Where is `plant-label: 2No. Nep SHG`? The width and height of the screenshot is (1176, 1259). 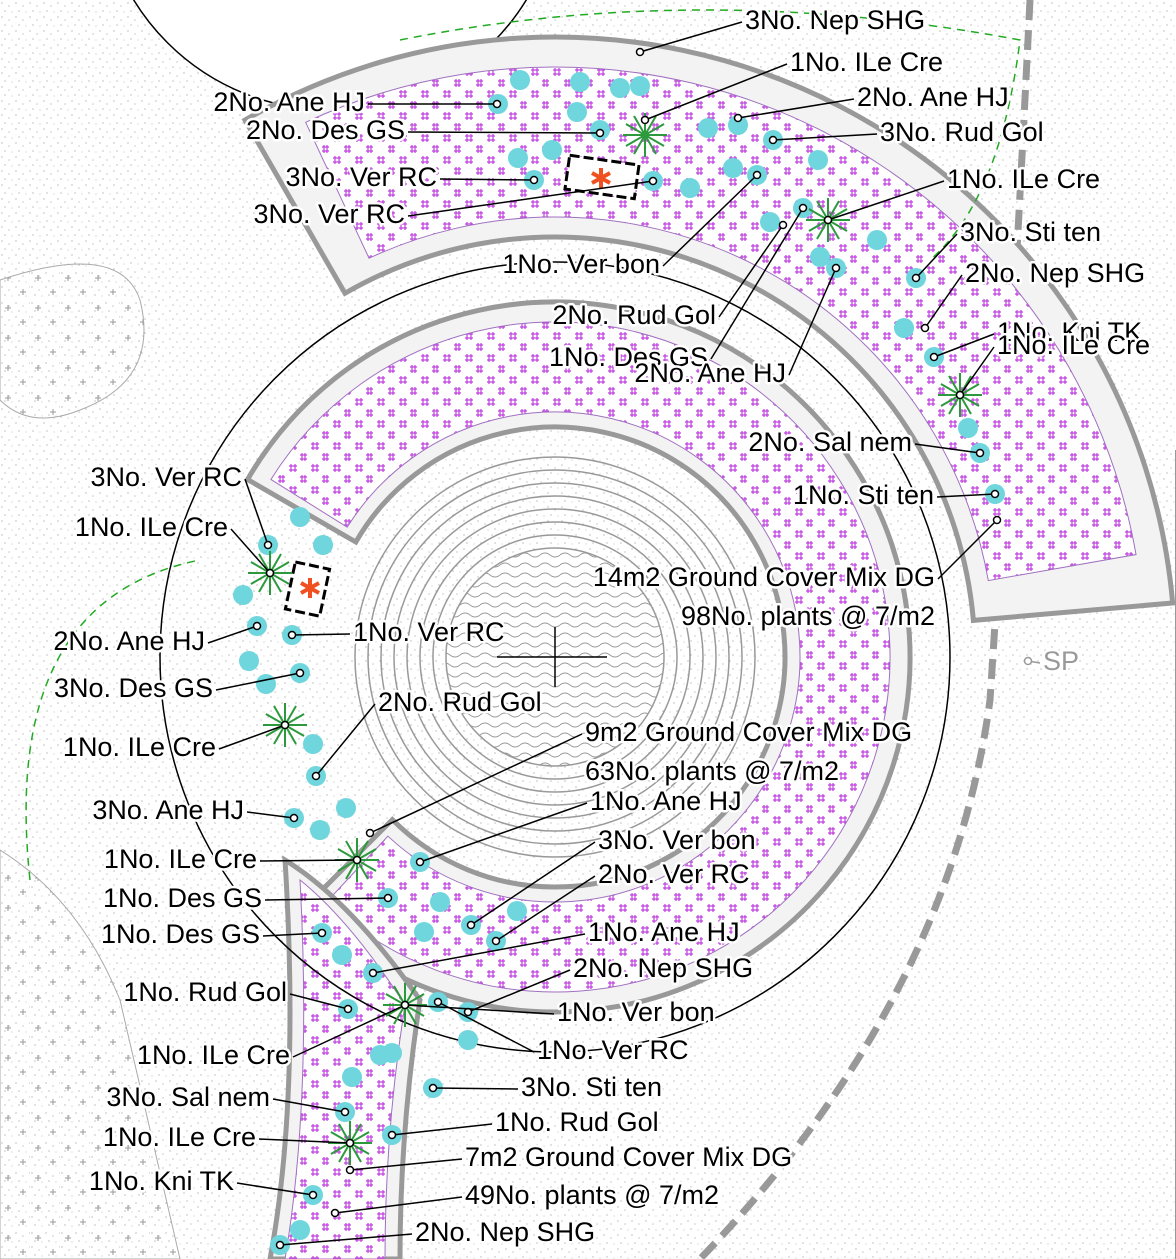
plant-label: 2No. Nep SHG is located at coordinates (663, 968).